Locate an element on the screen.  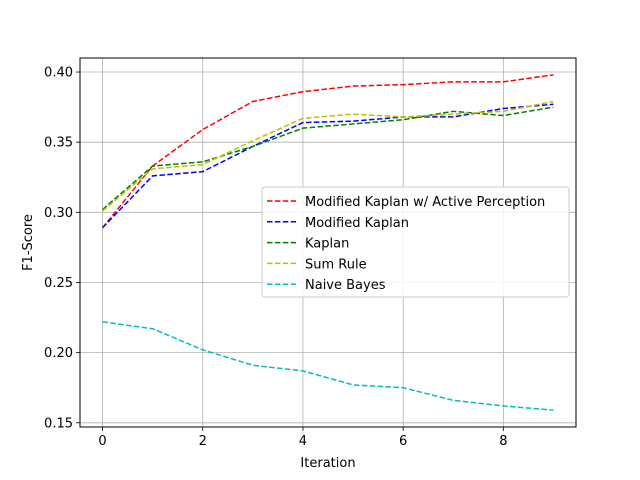
y-axis-label: F1-Score is located at coordinates (28, 242).